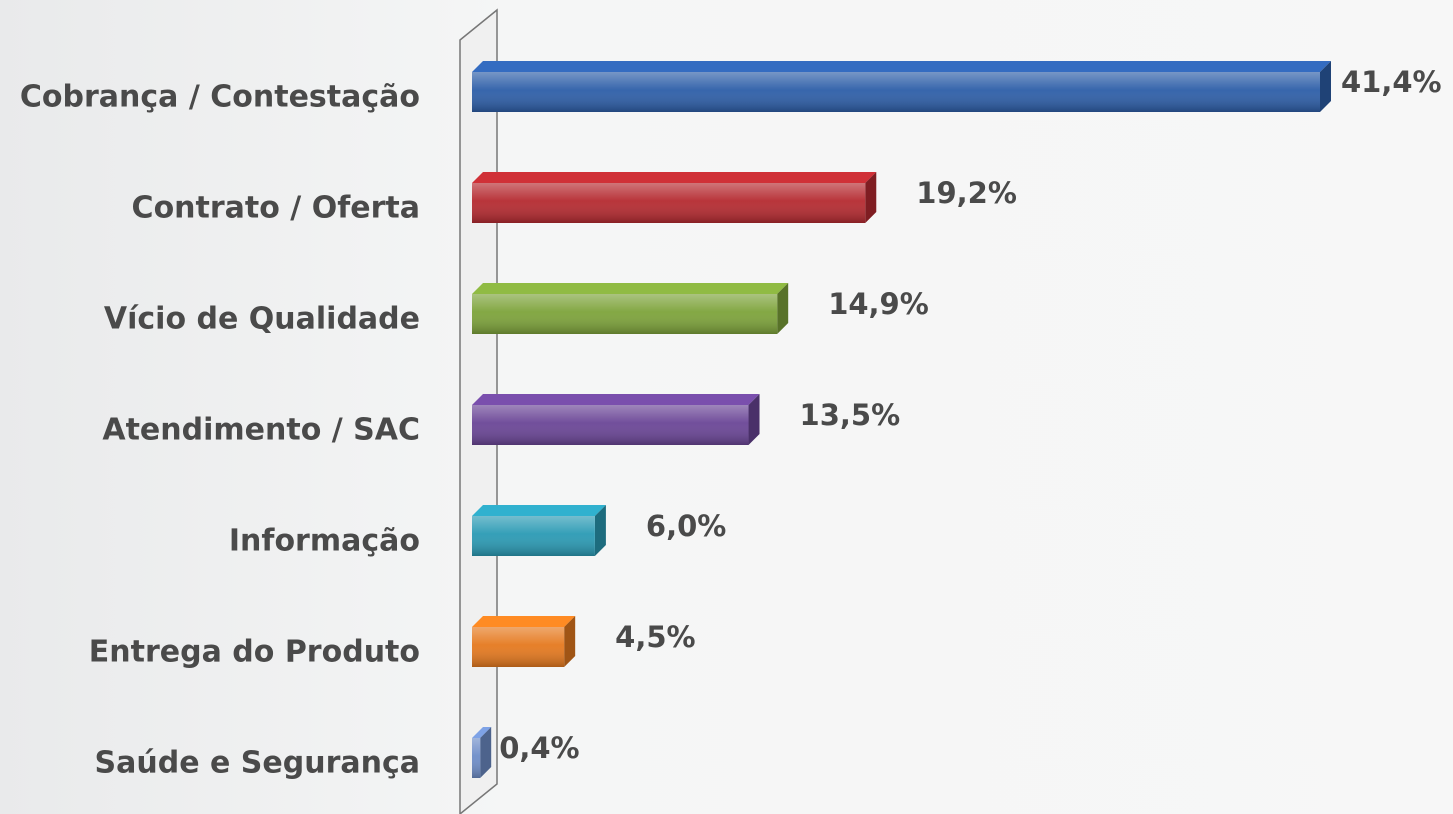 The height and width of the screenshot is (814, 1453). I want to click on value-label: 41,4%, so click(1391, 82).